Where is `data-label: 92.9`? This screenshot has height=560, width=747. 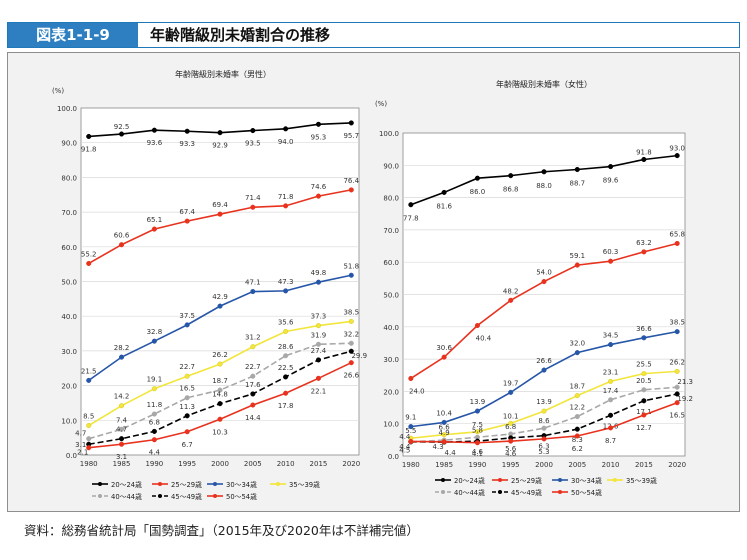
data-label: 92.9 is located at coordinates (220, 146).